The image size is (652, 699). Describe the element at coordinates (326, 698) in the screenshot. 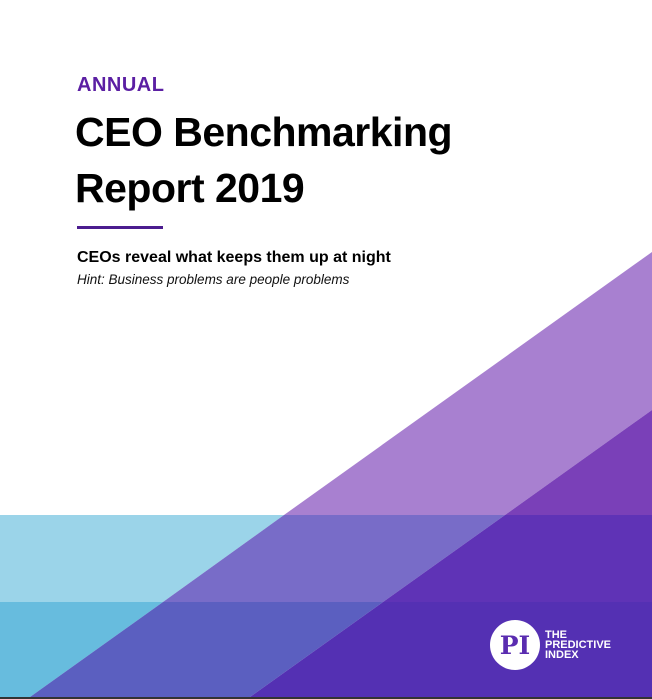

I see `page-bottom-edge` at that location.